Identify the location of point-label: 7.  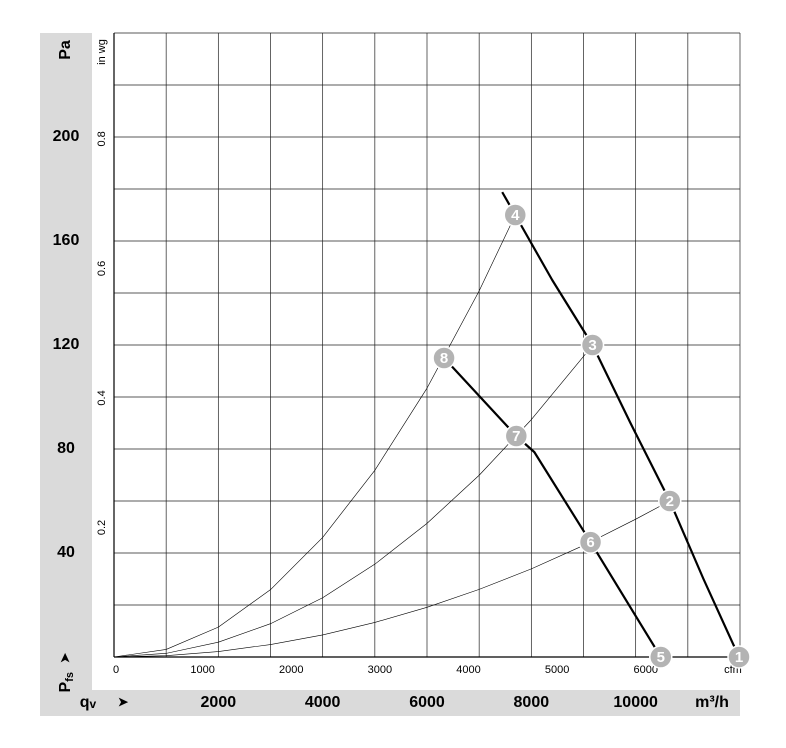
(516, 436).